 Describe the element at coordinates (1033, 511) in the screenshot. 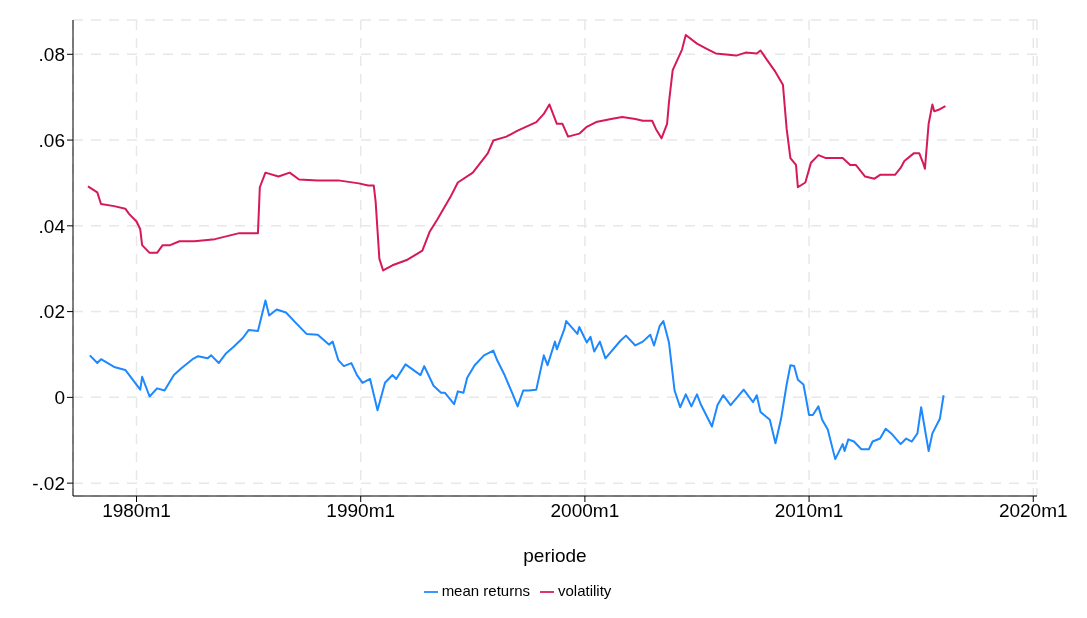

I see `x-tick-label: 2020m1` at that location.